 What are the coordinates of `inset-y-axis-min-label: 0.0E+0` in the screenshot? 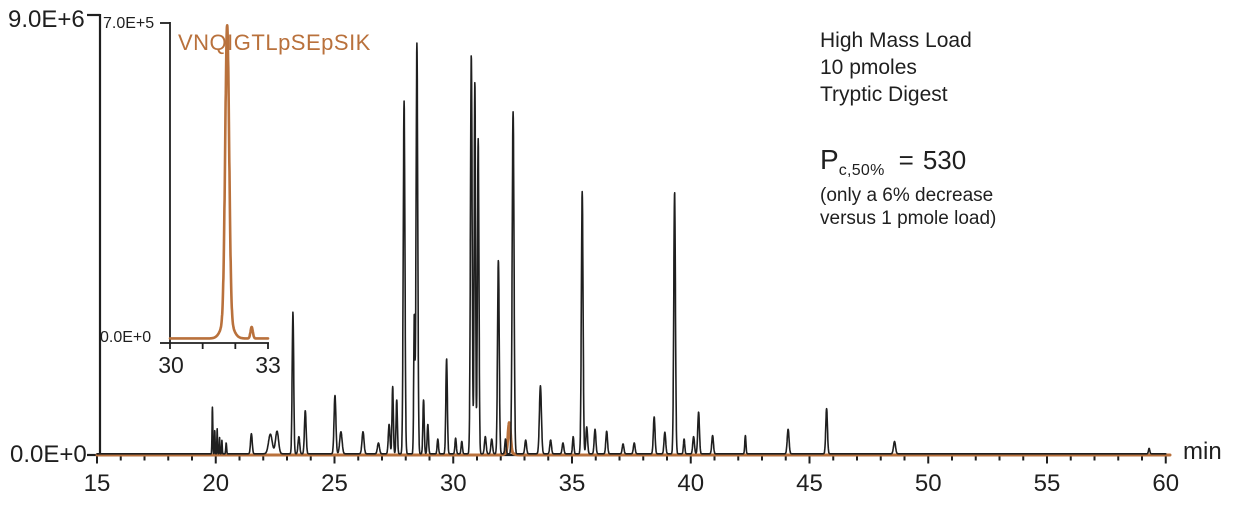 It's located at (126, 337).